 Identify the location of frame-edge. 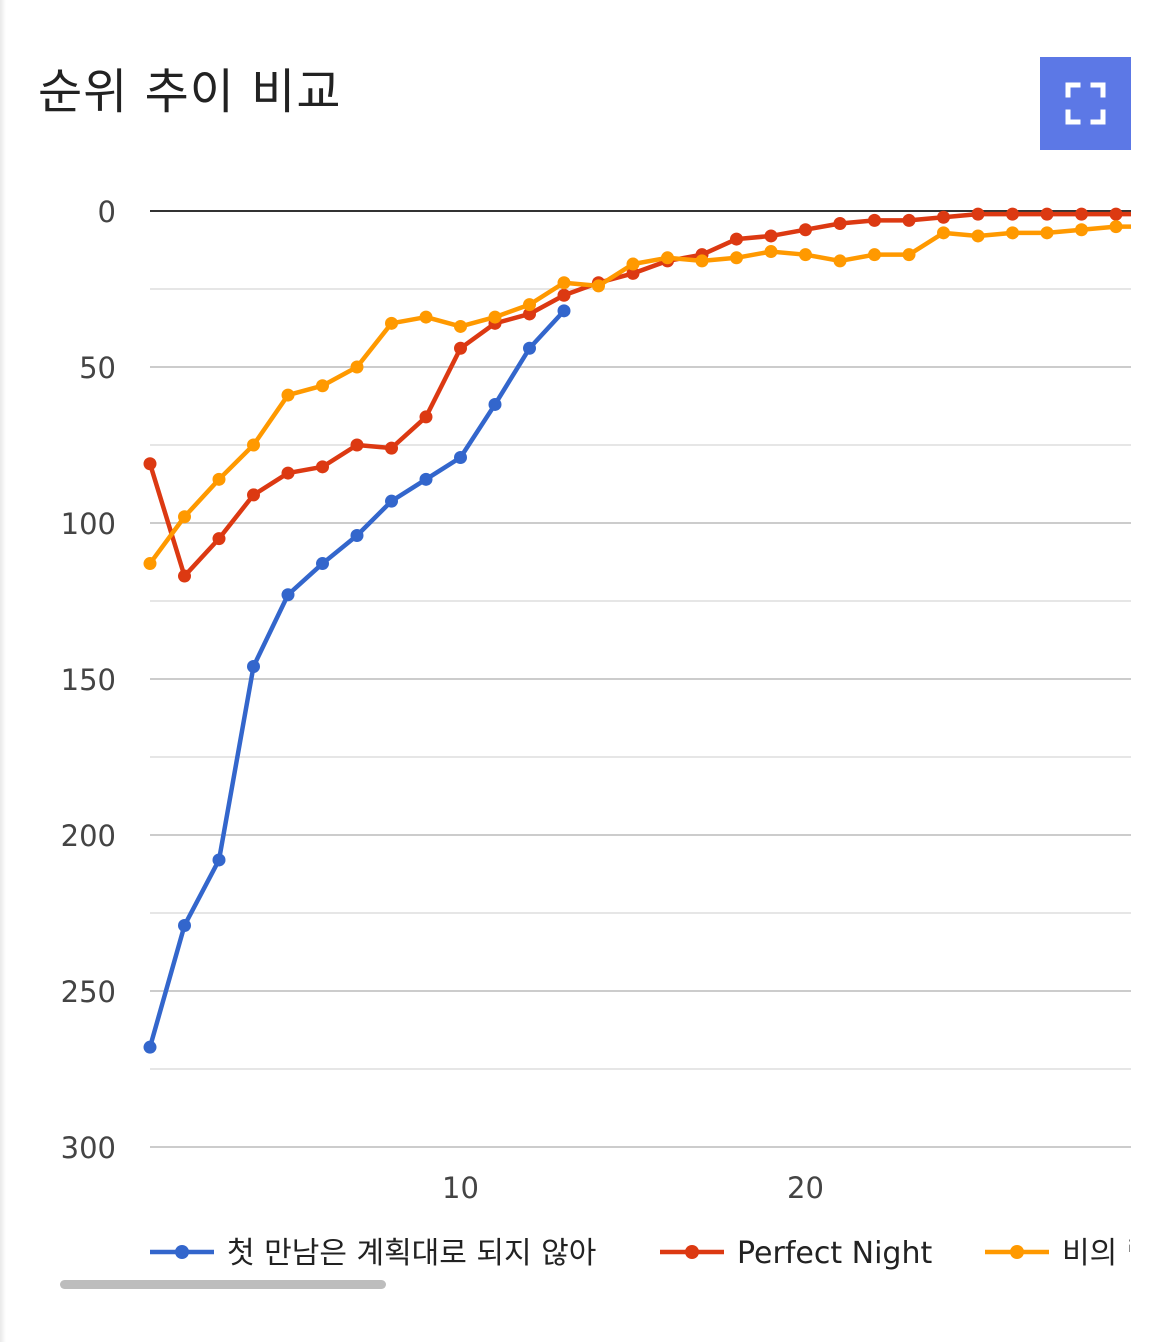
(3, 671).